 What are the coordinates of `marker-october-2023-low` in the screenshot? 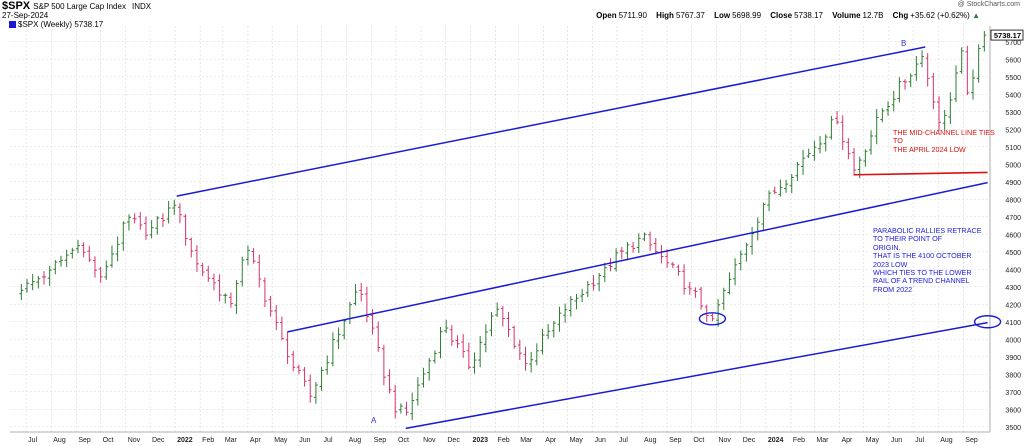 It's located at (712, 319).